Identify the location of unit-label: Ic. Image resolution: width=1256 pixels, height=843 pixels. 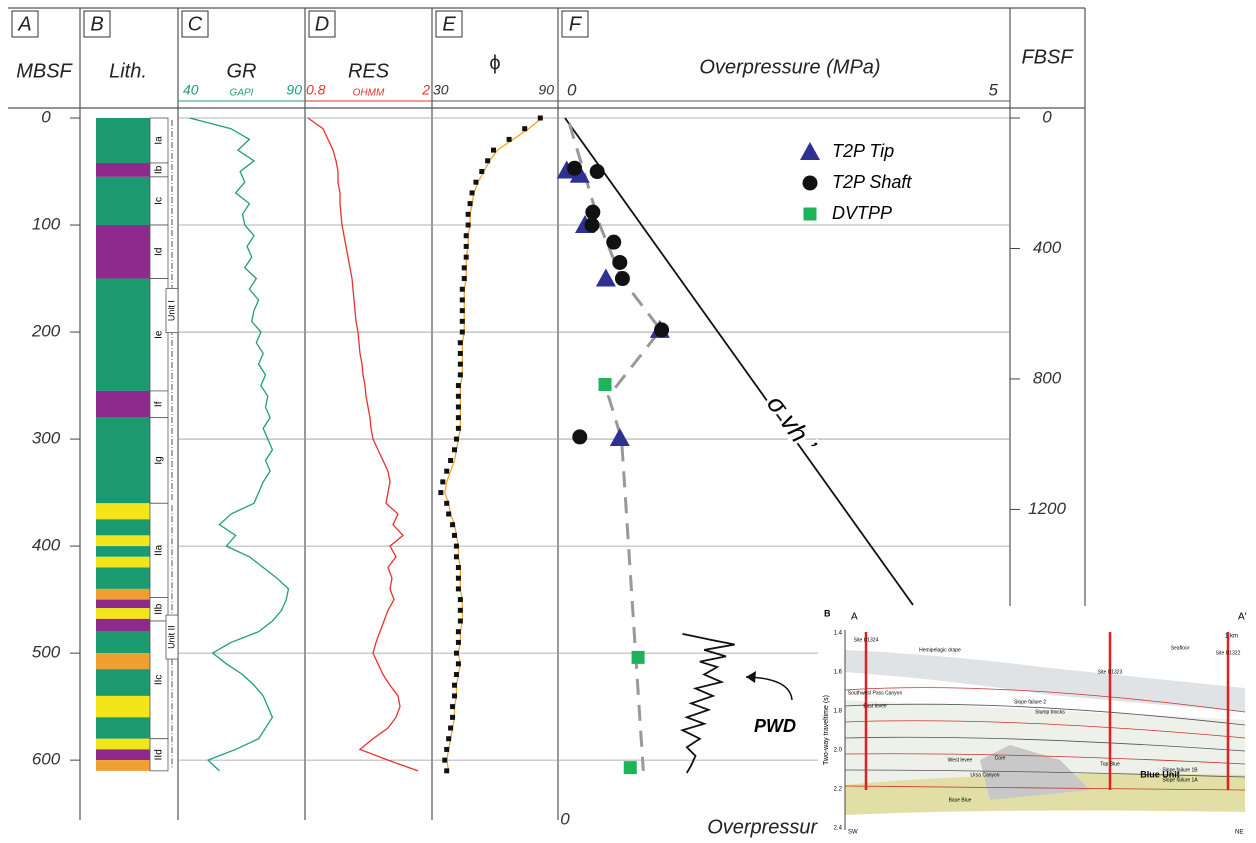
(159, 201).